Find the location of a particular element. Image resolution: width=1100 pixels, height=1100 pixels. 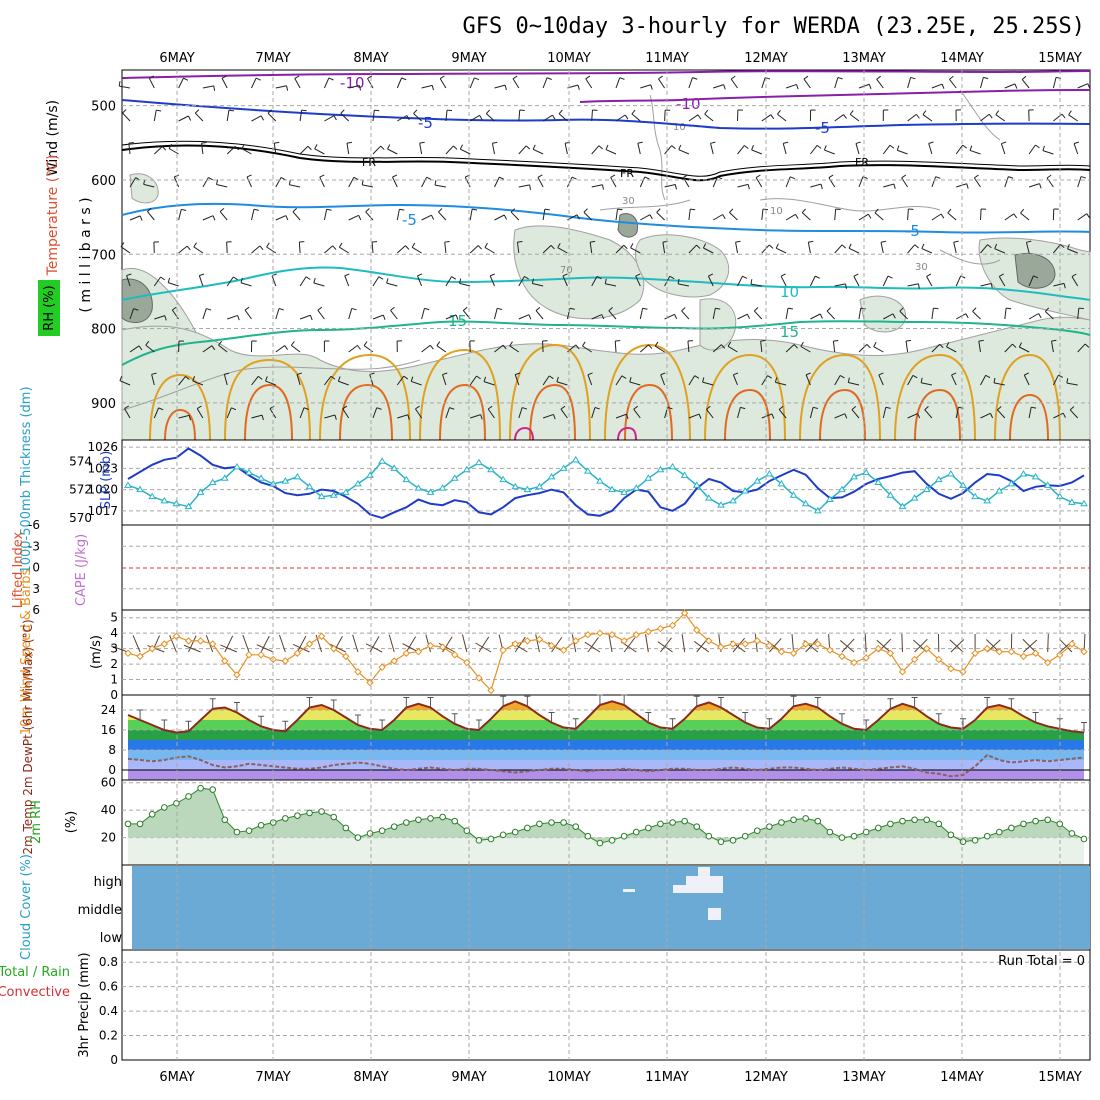

slp-tick-label: 1023 is located at coordinates (102, 468).